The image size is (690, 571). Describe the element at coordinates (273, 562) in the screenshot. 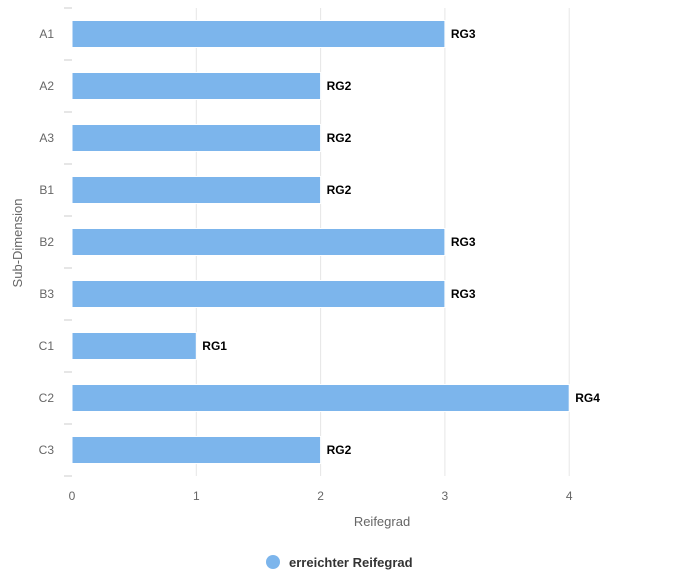

I see `legend-marker` at that location.